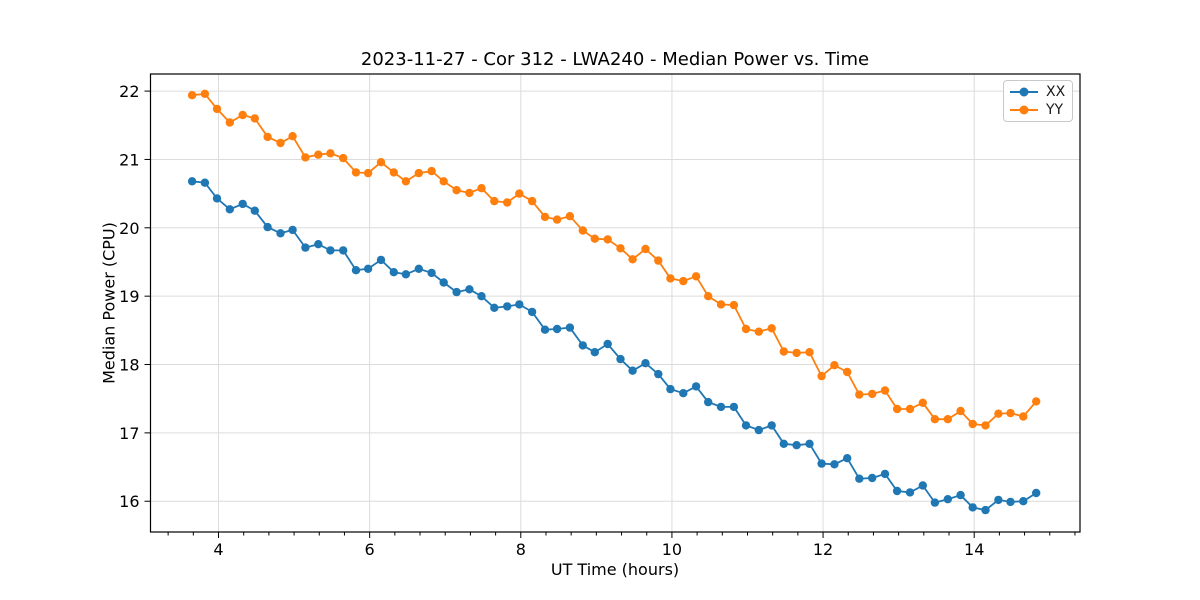 This screenshot has width=1200, height=600. Describe the element at coordinates (672, 549) in the screenshot. I see `x-tick-label: 10` at that location.